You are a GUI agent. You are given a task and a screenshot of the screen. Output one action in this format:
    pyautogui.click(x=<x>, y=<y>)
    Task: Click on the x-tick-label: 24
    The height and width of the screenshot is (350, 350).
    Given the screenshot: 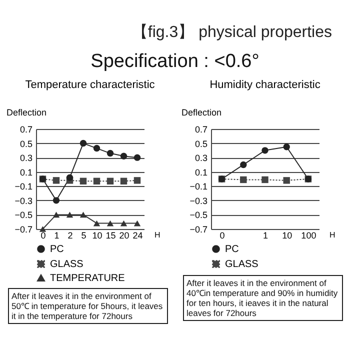 What is the action you would take?
    pyautogui.click(x=137, y=235)
    